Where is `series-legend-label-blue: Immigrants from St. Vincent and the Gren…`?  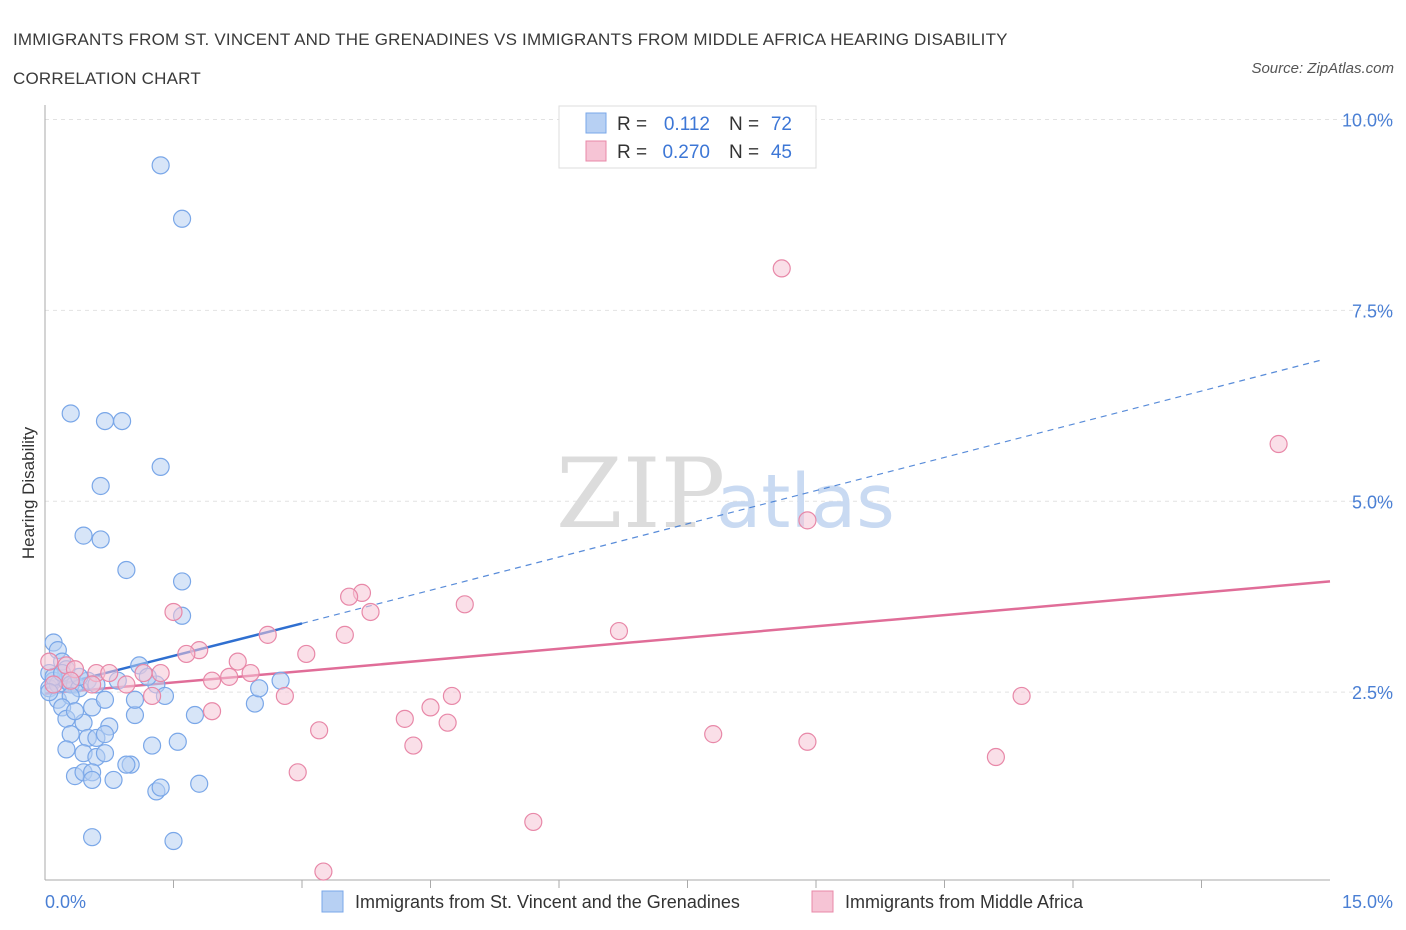 series-legend-label-blue: Immigrants from St. Vincent and the Gren… is located at coordinates (547, 902).